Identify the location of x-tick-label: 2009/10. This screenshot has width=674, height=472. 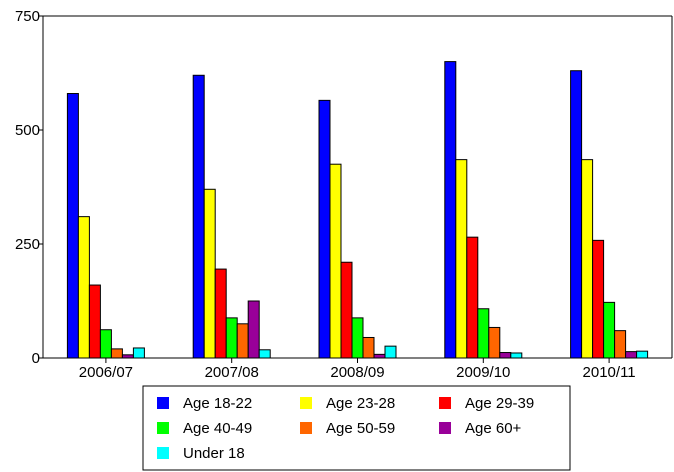
(483, 372).